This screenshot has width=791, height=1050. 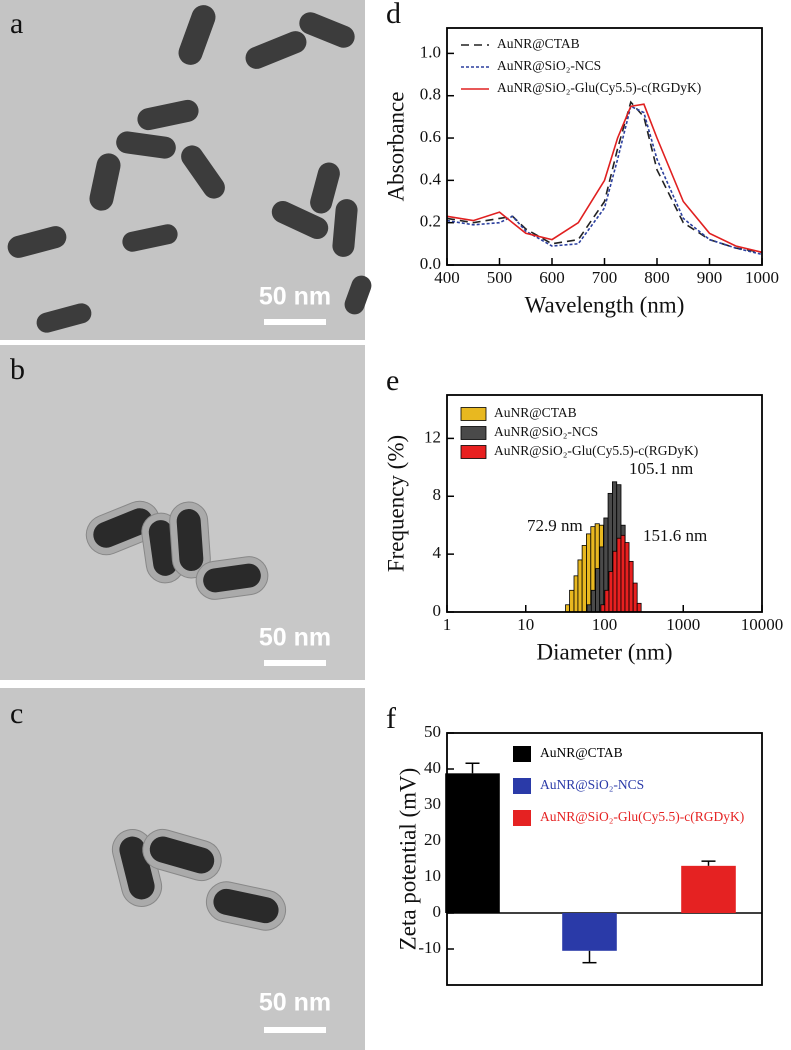 What do you see at coordinates (605, 277) in the screenshot?
I see `x-tick-label: 700` at bounding box center [605, 277].